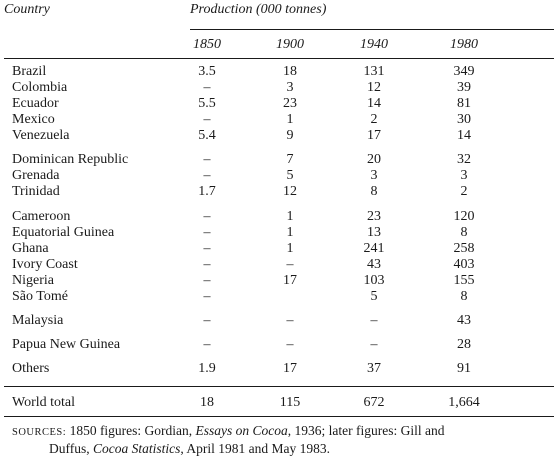 Image resolution: width=556 pixels, height=459 pixels. I want to click on country-cell: Cameroon, so click(41, 216).